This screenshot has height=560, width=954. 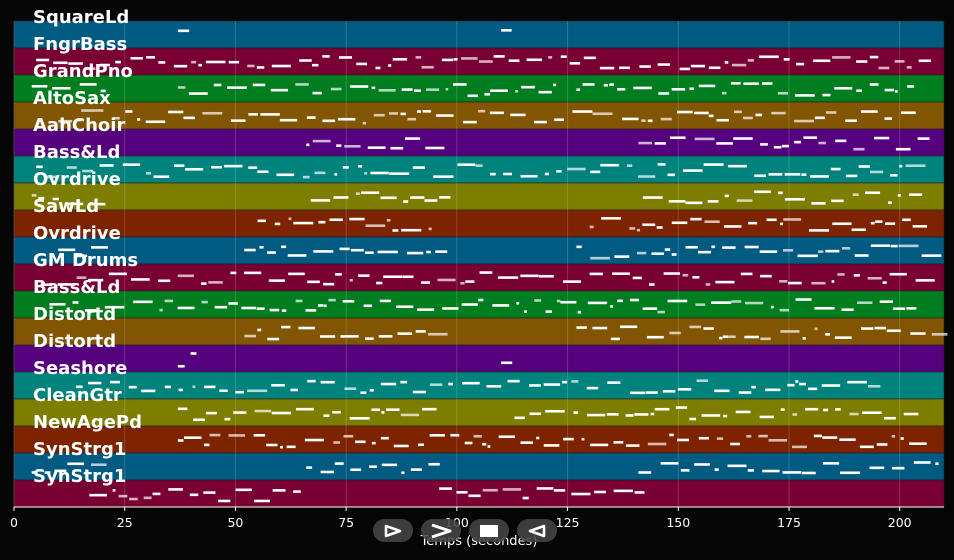 I want to click on rewind-button, so click(x=537, y=530).